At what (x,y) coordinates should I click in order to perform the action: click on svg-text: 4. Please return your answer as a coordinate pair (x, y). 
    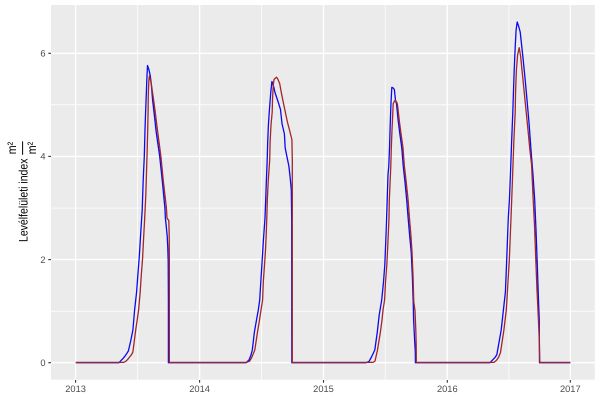
    Looking at the image, I should click on (42, 157).